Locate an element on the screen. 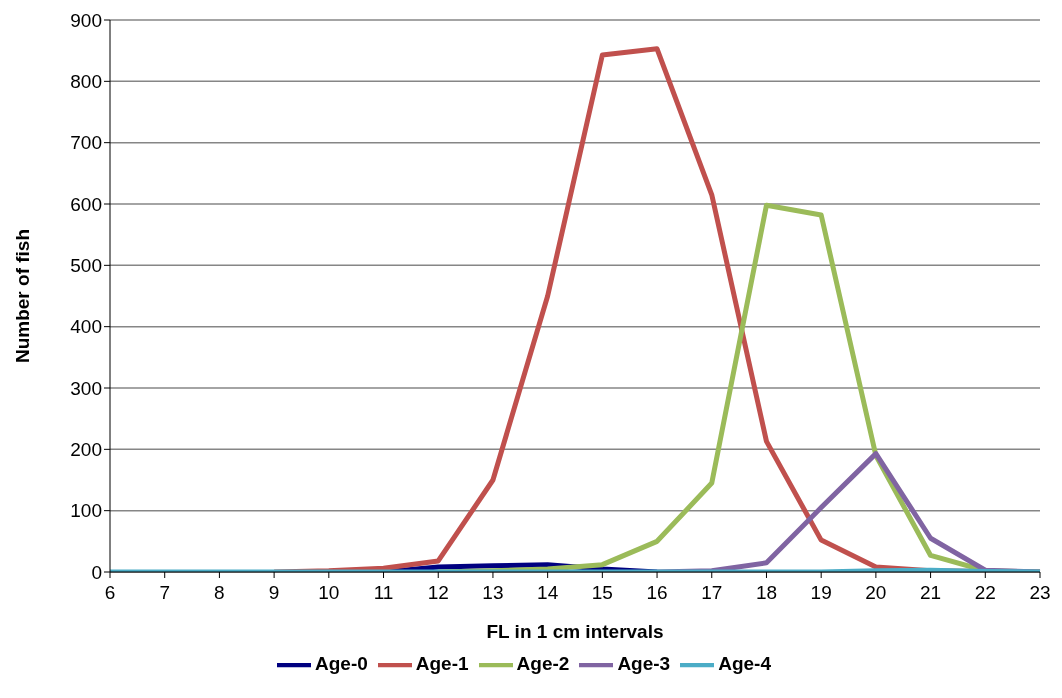 The height and width of the screenshot is (698, 1062). x-tick-label: 10 is located at coordinates (329, 593).